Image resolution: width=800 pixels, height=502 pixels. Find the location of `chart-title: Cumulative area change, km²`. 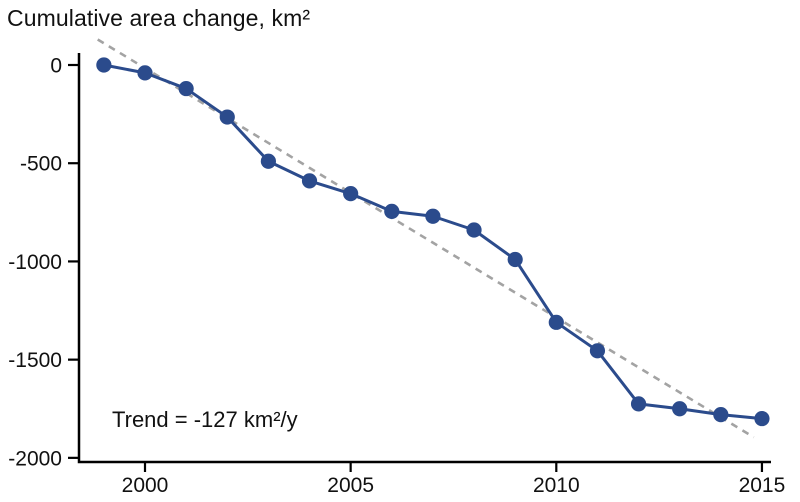

chart-title: Cumulative area change, km² is located at coordinates (159, 18).